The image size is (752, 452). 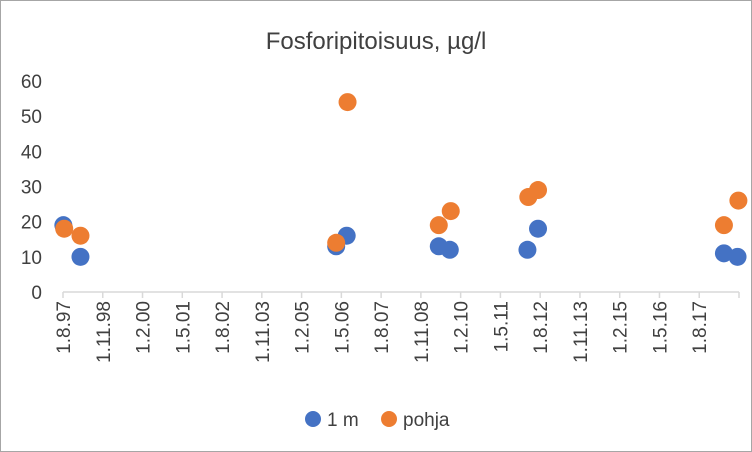 What do you see at coordinates (64, 327) in the screenshot?
I see `x-tick-label: 1.8.97` at bounding box center [64, 327].